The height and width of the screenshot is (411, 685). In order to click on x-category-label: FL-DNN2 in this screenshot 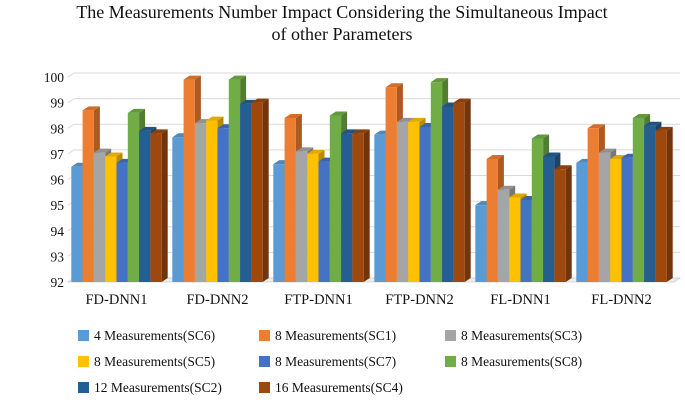, I will do `click(621, 300)`.